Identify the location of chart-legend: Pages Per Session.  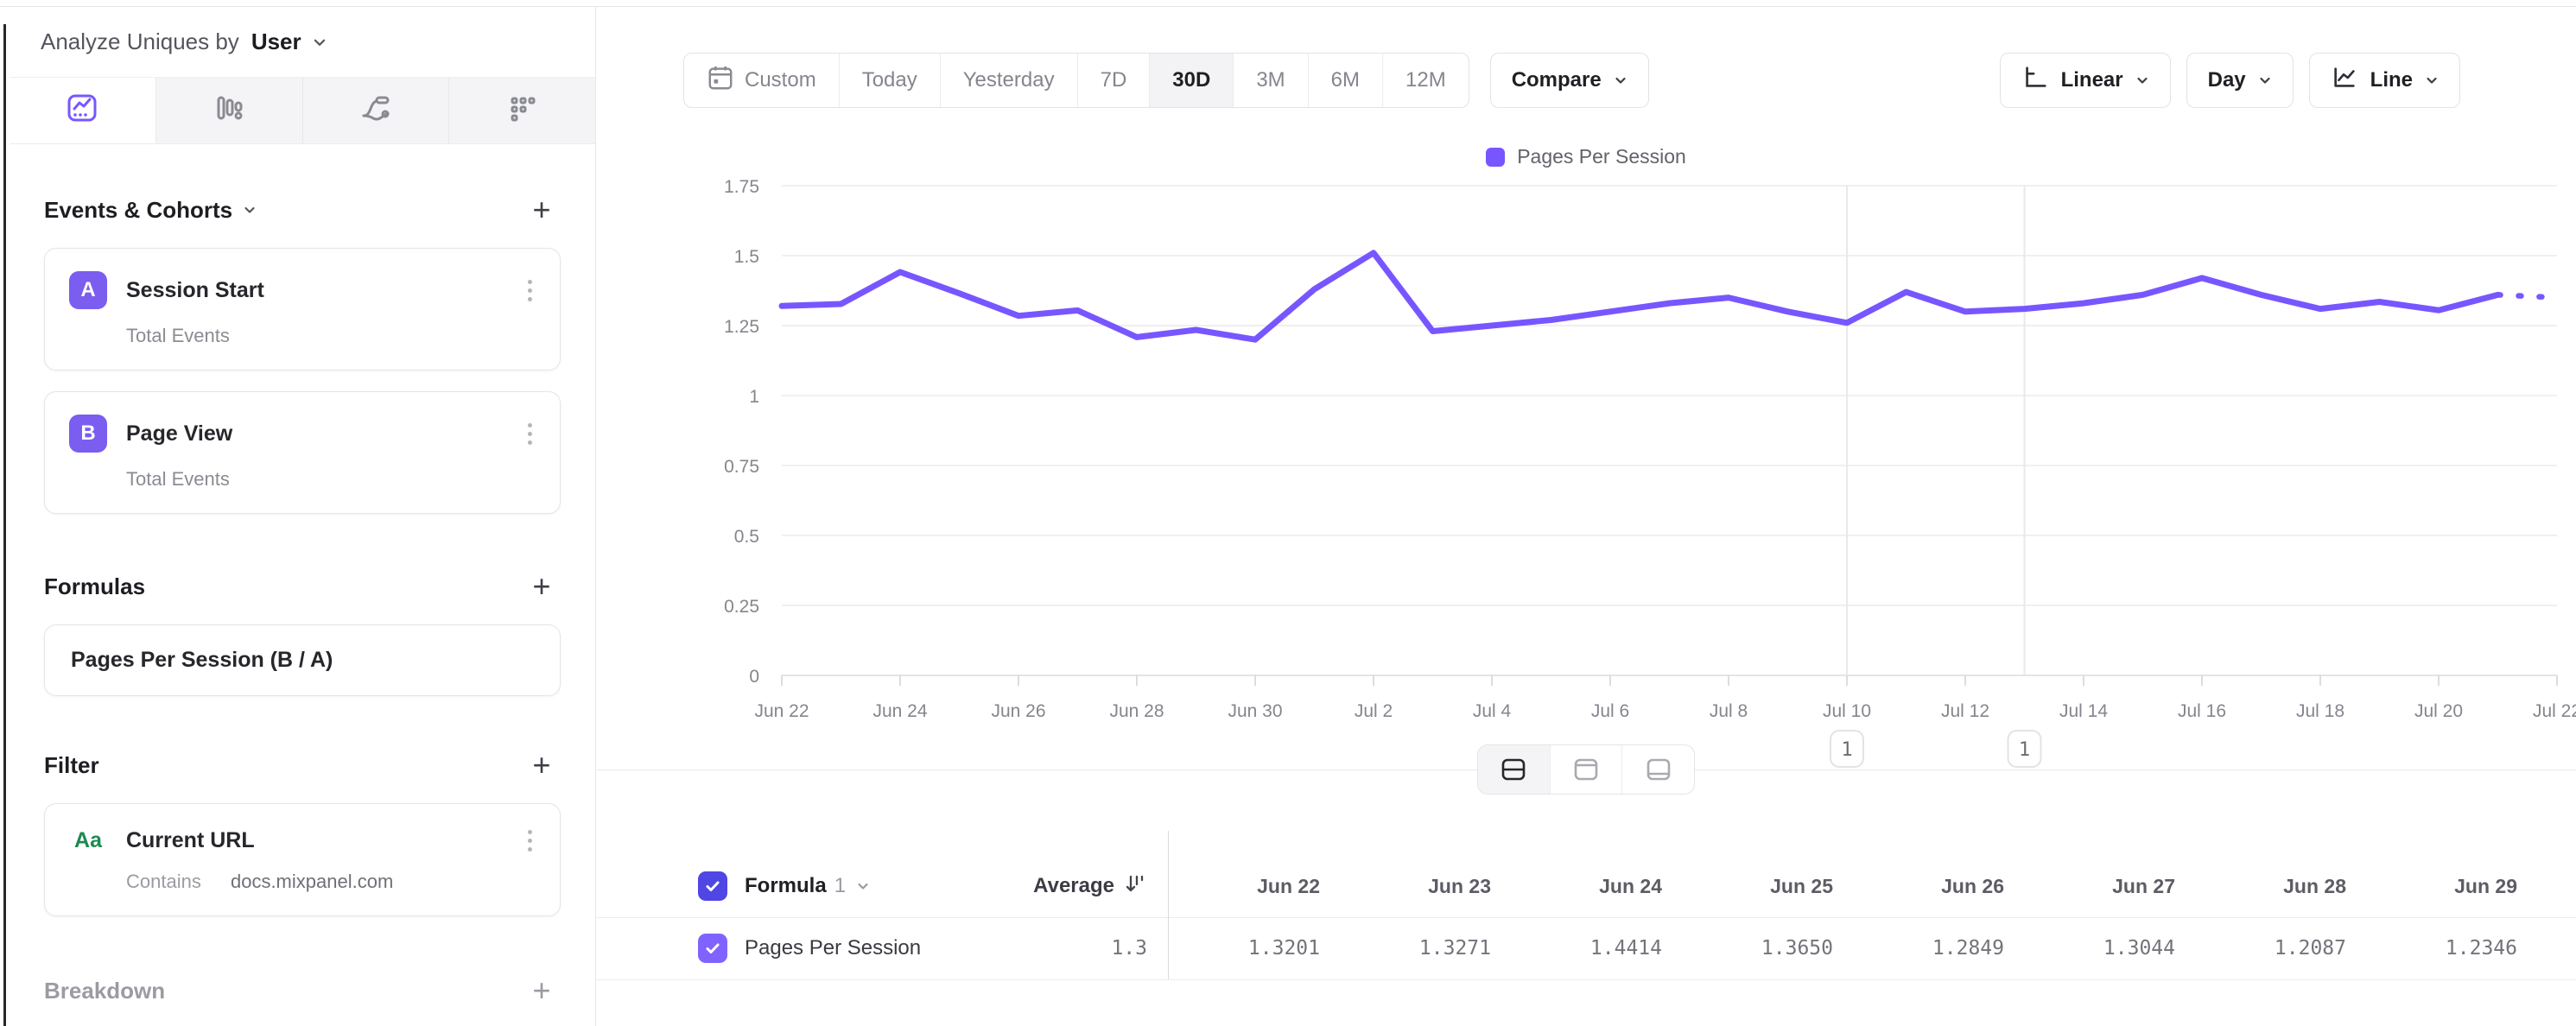
(1586, 156).